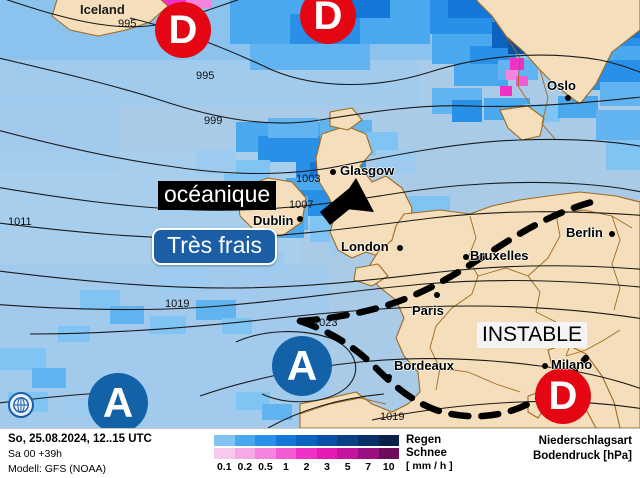 This screenshot has width=640, height=478. I want to click on city-label-bordeaux: Bordeaux, so click(424, 365).